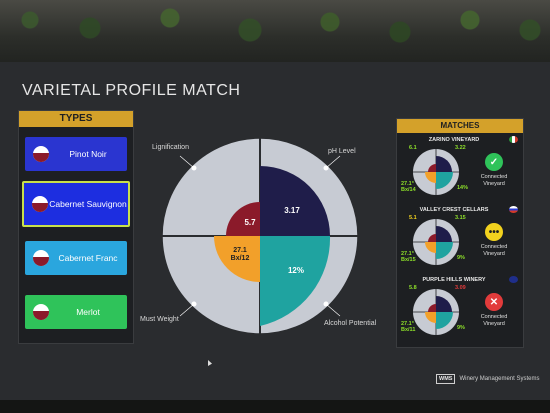 This screenshot has width=550, height=413. What do you see at coordinates (494, 302) in the screenshot?
I see `x-icon: ✕` at bounding box center [494, 302].